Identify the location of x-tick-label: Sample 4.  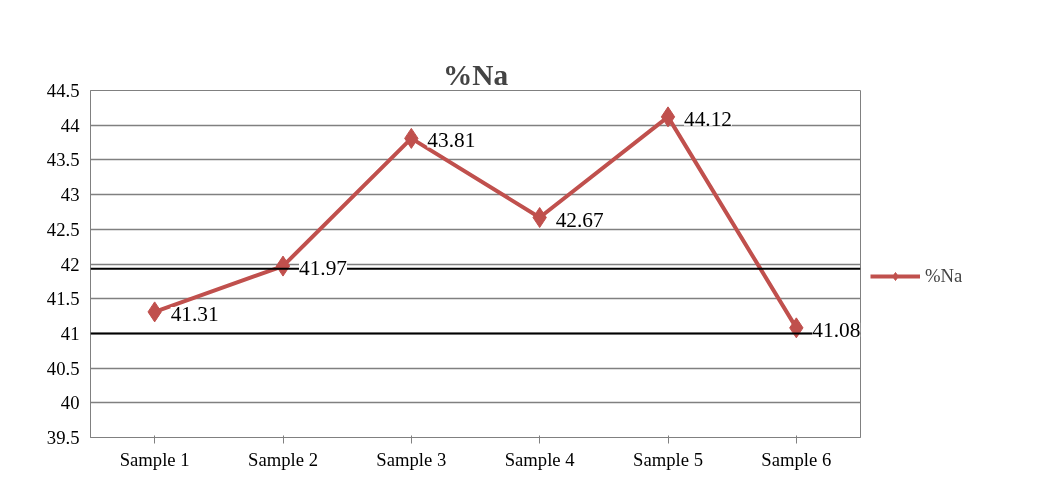
(540, 459).